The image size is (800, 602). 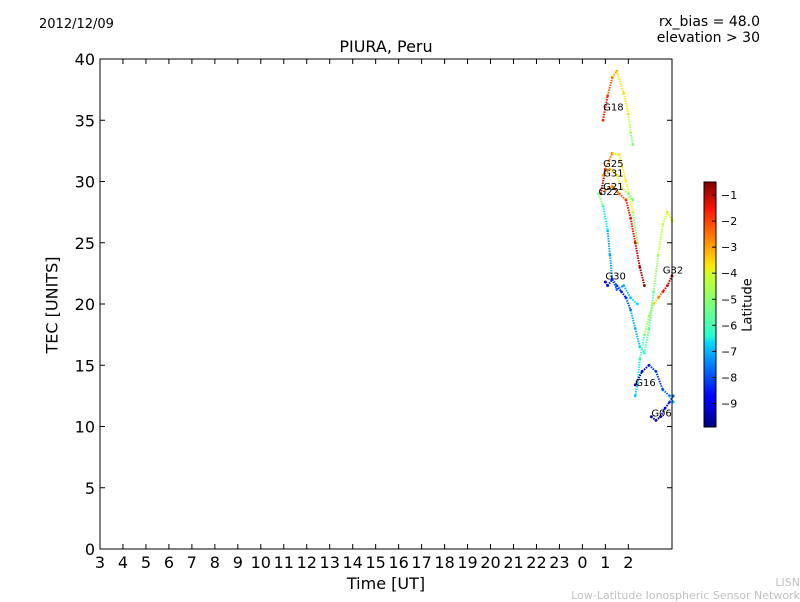 I want to click on series-G31: G31, so click(x=618, y=184).